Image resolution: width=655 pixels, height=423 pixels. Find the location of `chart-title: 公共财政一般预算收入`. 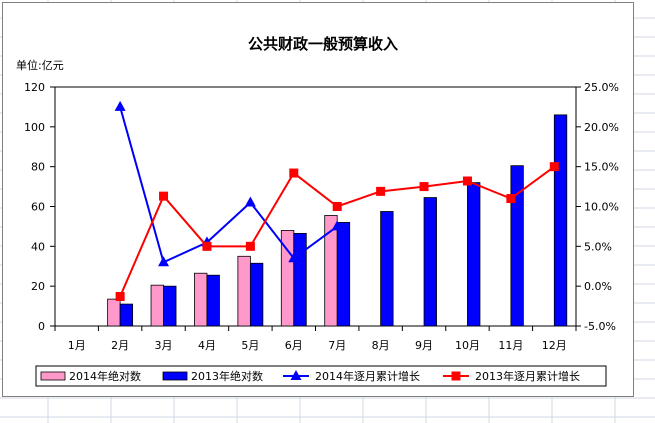

chart-title: 公共财政一般预算收入 is located at coordinates (323, 44).